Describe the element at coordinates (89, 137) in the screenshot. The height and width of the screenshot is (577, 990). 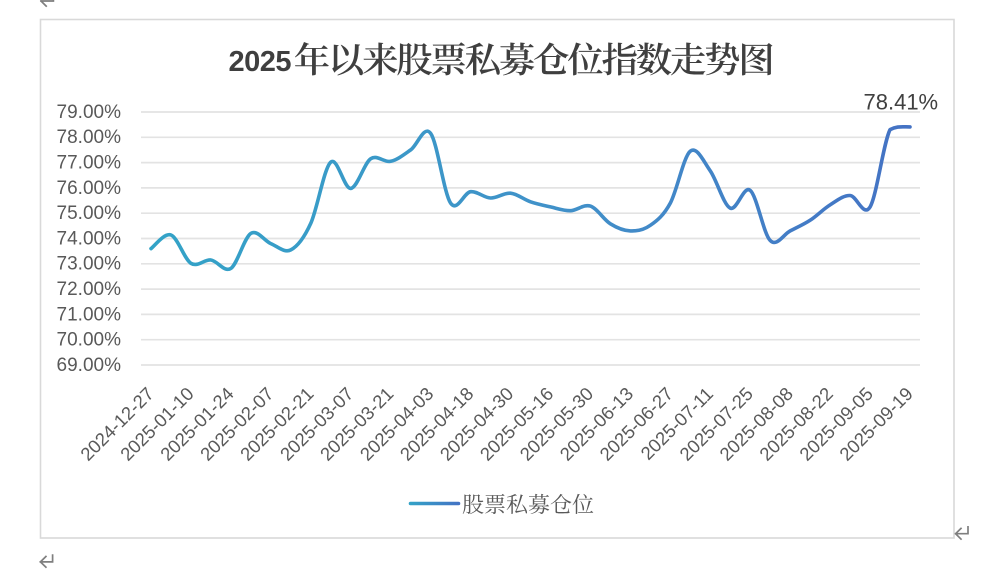
I see `svg-text: 78.00%` at that location.